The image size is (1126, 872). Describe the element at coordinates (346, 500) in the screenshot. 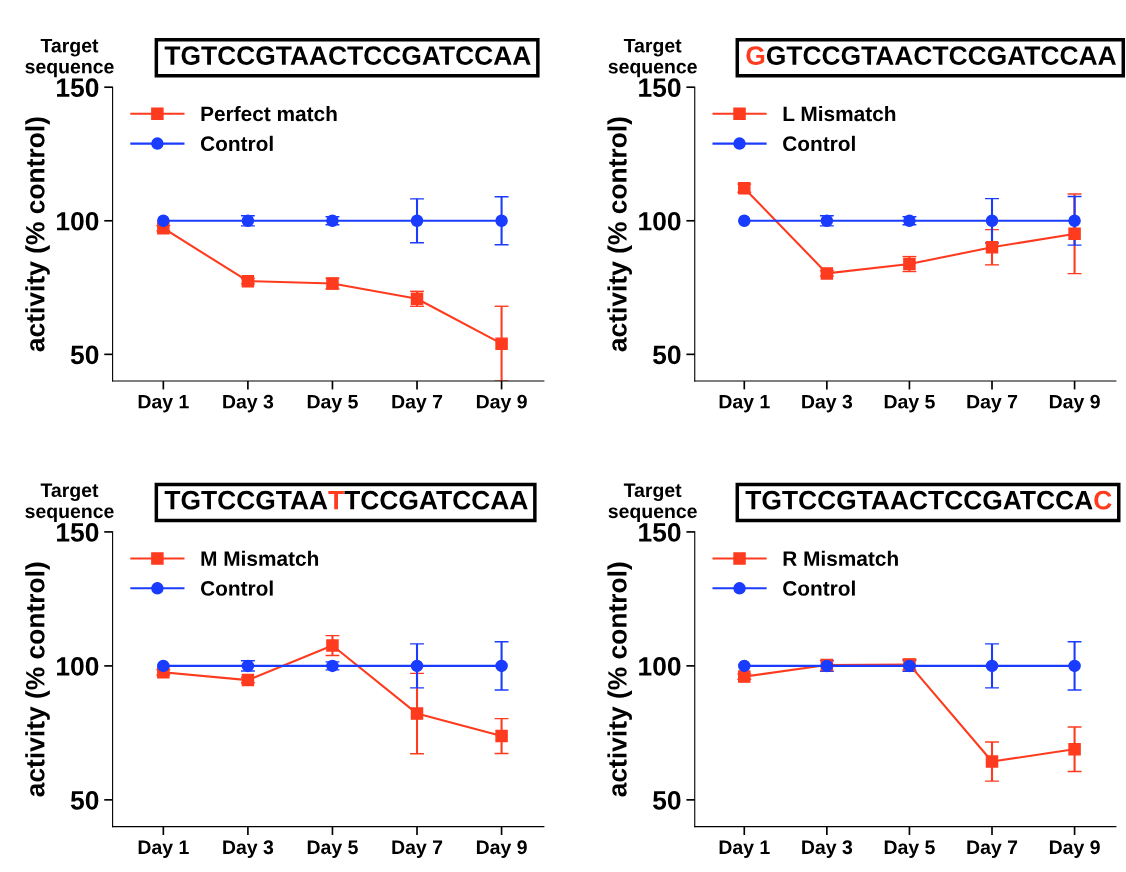

I see `chart-title: TGTCCGTAATTCCGATCCAA` at that location.